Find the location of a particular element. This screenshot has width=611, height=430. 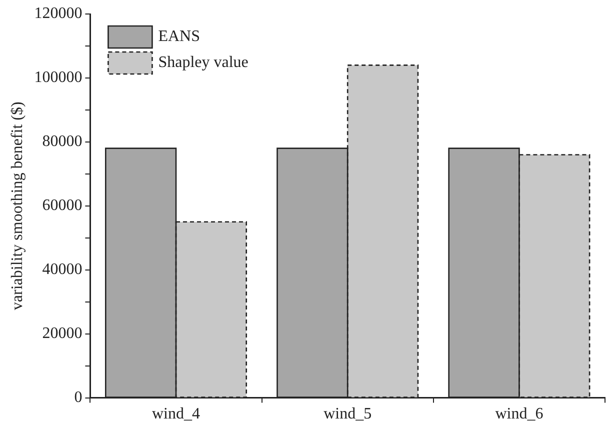

legend-label: Shapley value is located at coordinates (203, 63).